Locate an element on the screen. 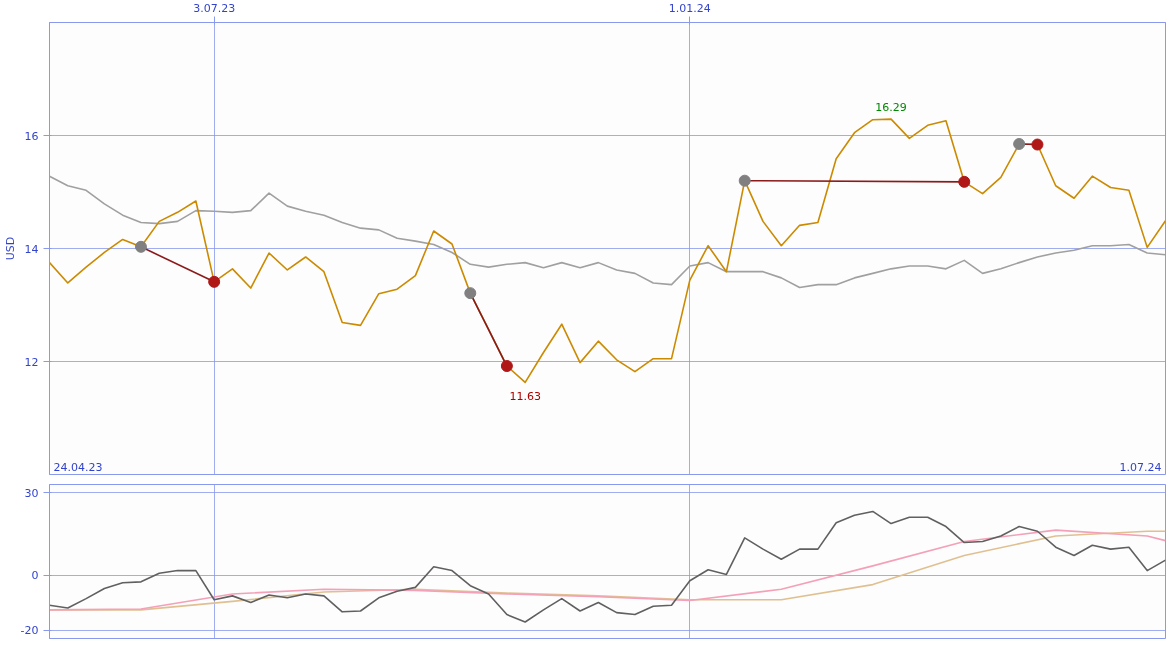 This screenshot has height=650, width=1175. x-tick-label: 3.07.23 is located at coordinates (214, 8).